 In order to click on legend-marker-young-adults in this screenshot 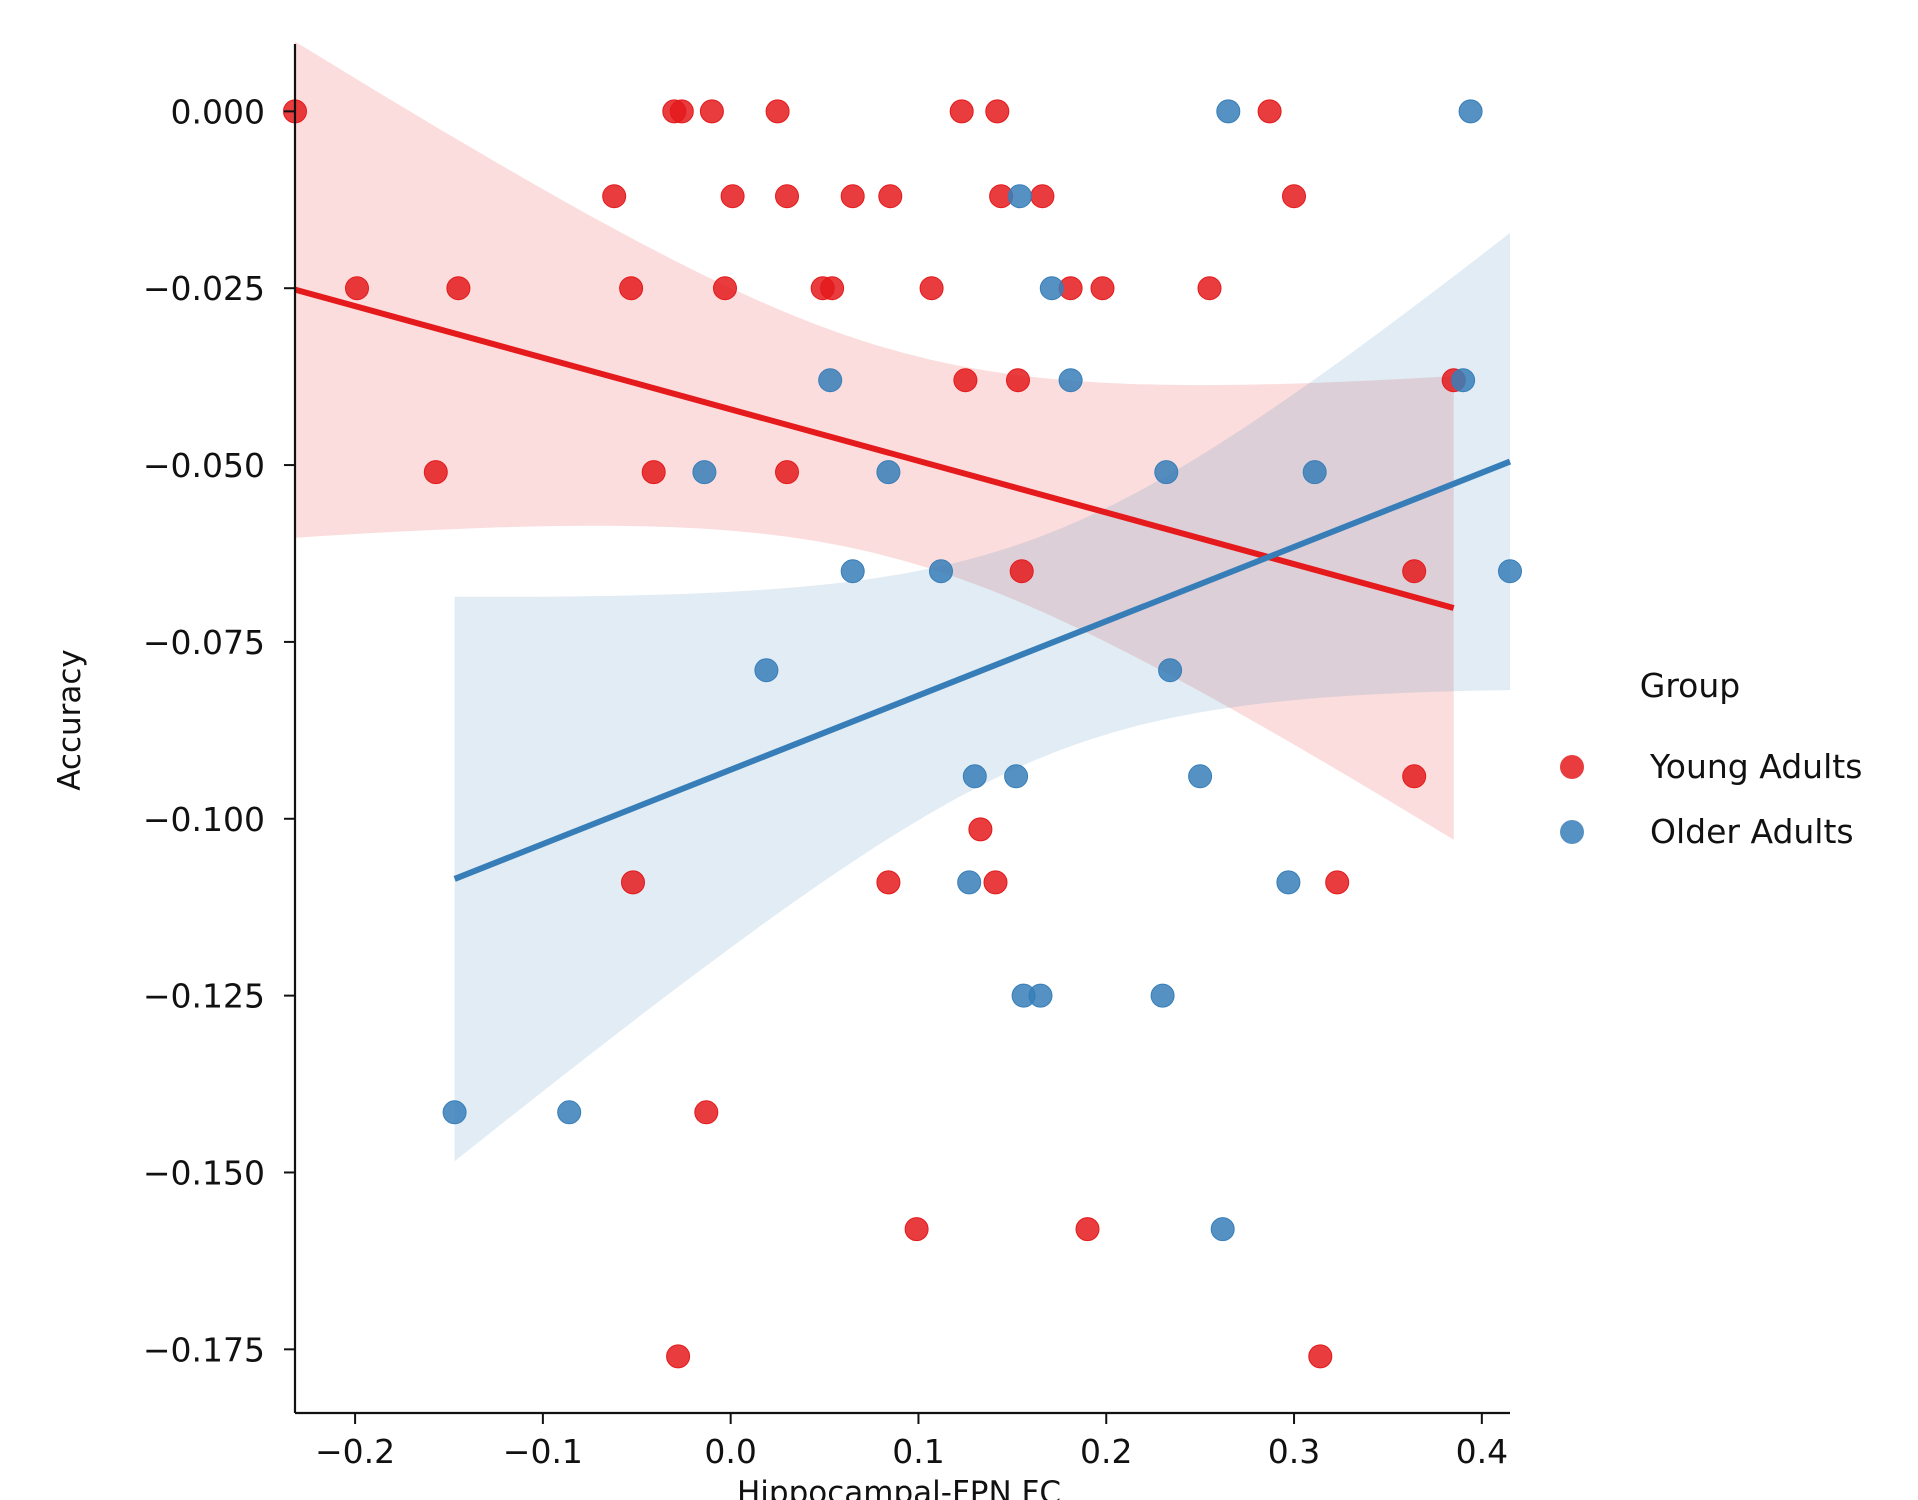, I will do `click(1572, 767)`.